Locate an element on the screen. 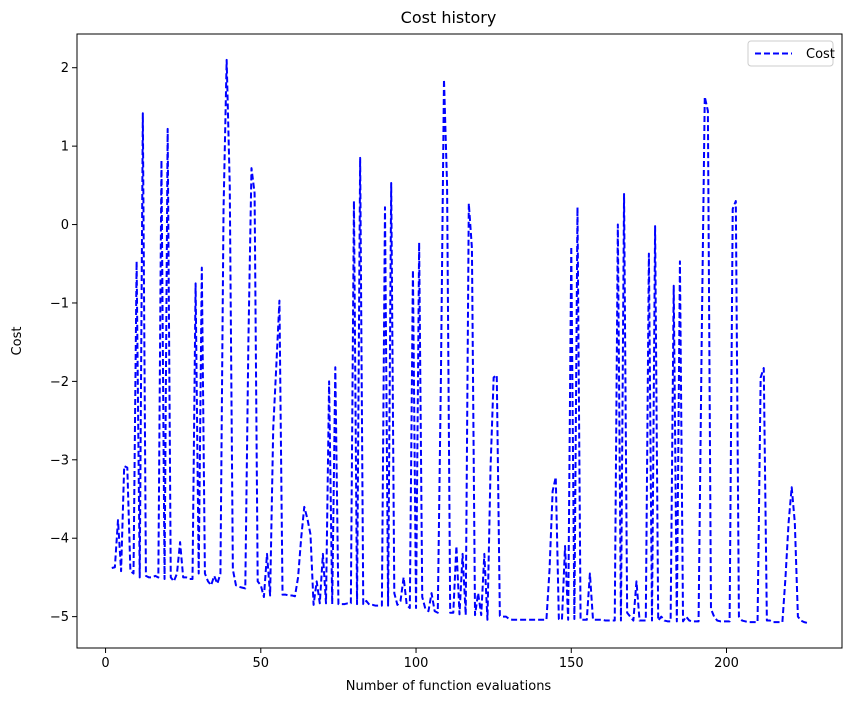  x-tick-label: 50 is located at coordinates (261, 663).